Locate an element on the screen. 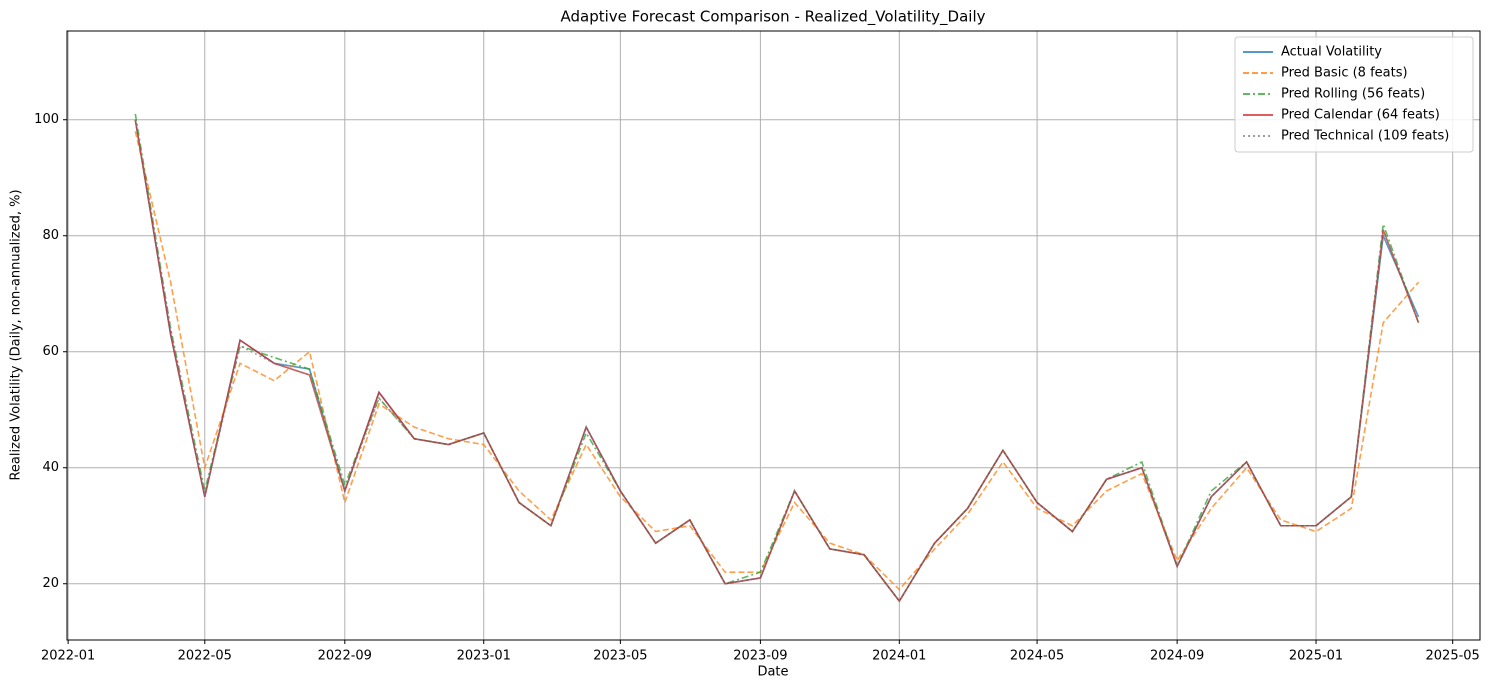 The image size is (1488, 690). legend-label: Pred Calendar (64 feats) is located at coordinates (1360, 115).